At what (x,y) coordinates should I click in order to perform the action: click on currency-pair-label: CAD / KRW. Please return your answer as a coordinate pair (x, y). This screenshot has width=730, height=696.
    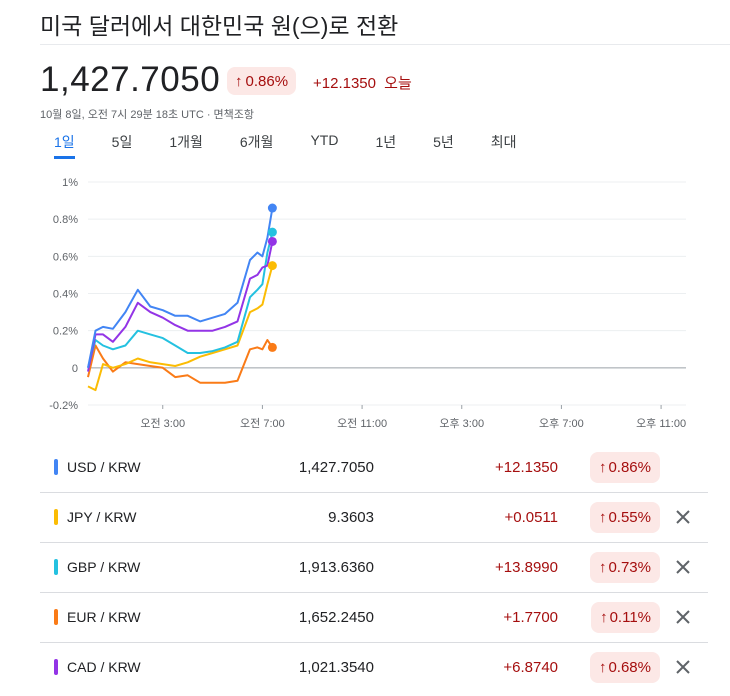
    Looking at the image, I should click on (104, 667).